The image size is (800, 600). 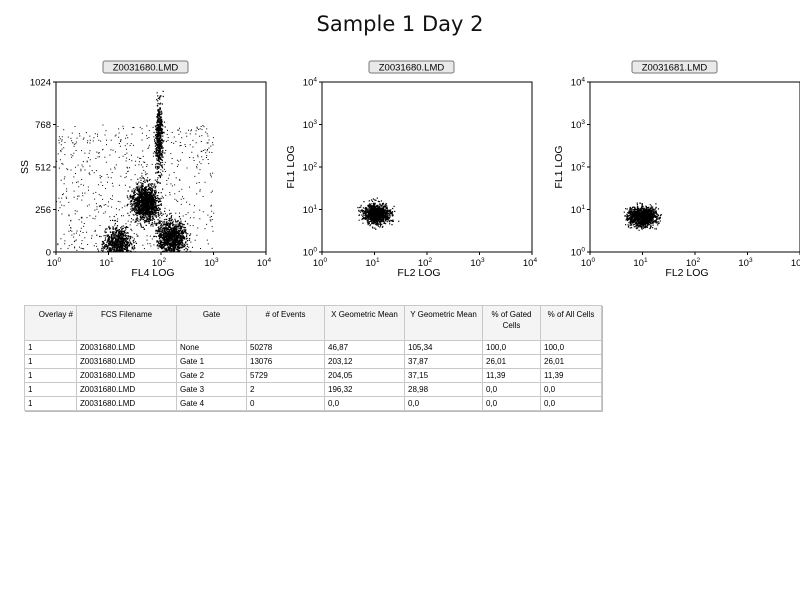 What do you see at coordinates (571, 347) in the screenshot?
I see `table-cell-pct-all: 100,0` at bounding box center [571, 347].